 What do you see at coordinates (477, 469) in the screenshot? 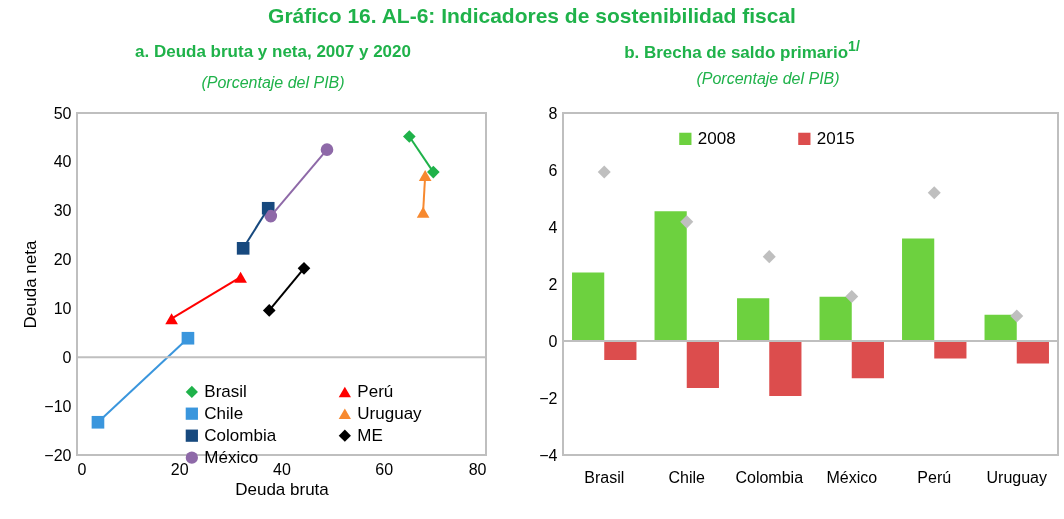
I see `x-tick-label: 80` at bounding box center [477, 469].